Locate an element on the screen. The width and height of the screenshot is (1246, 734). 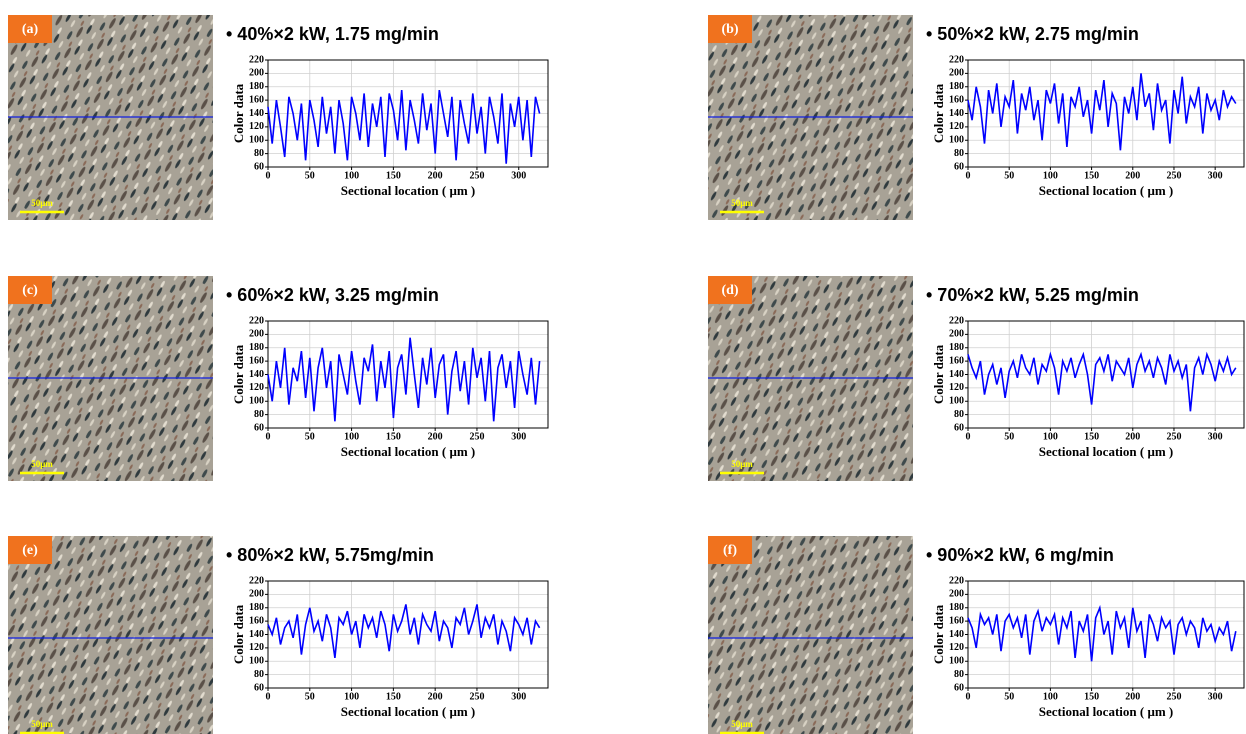
chart-title: • 60%×2 kW, 3.25 mg/min is located at coordinates (332, 295).